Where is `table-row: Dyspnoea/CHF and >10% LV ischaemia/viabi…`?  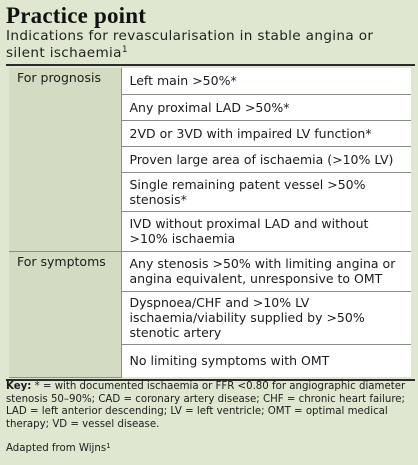 table-row: Dyspnoea/CHF and >10% LV ischaemia/viabi… is located at coordinates (210, 317).